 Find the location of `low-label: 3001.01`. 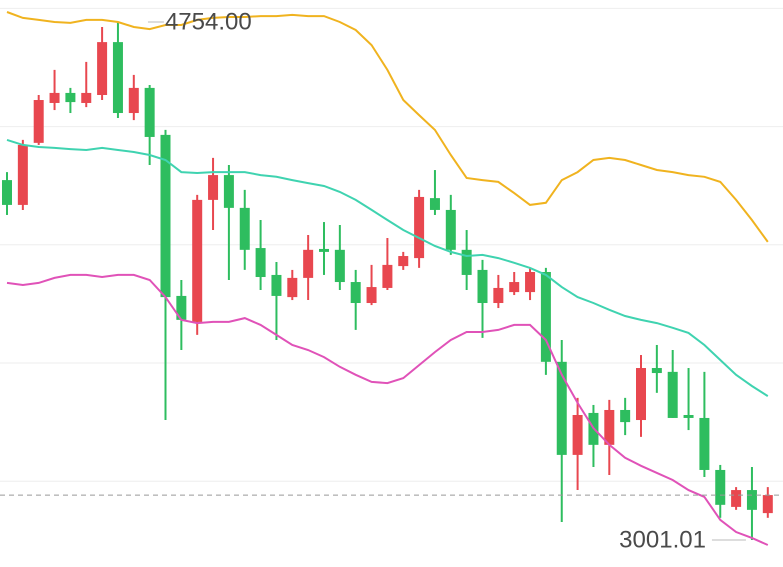

low-label: 3001.01 is located at coordinates (662, 539).